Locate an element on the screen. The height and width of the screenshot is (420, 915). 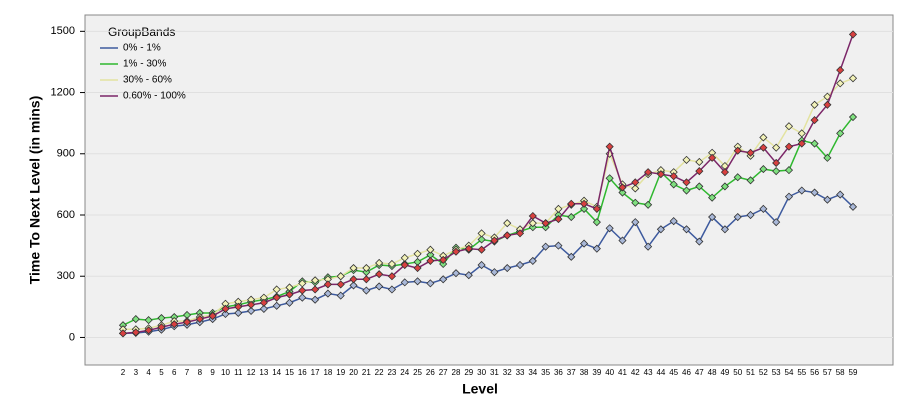
x-tick-label: 12 is located at coordinates (251, 372).